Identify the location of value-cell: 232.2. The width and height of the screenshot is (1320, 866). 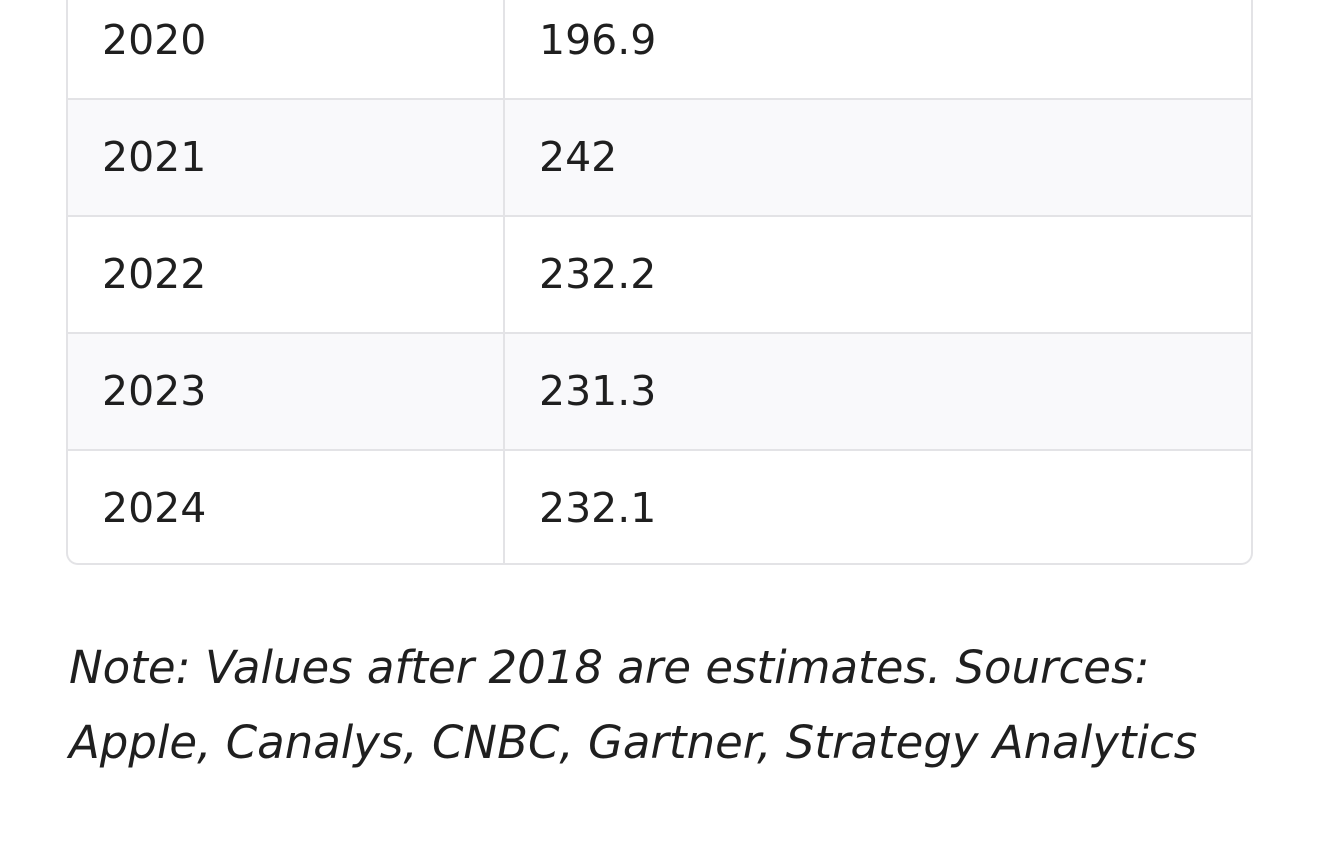
(877, 275).